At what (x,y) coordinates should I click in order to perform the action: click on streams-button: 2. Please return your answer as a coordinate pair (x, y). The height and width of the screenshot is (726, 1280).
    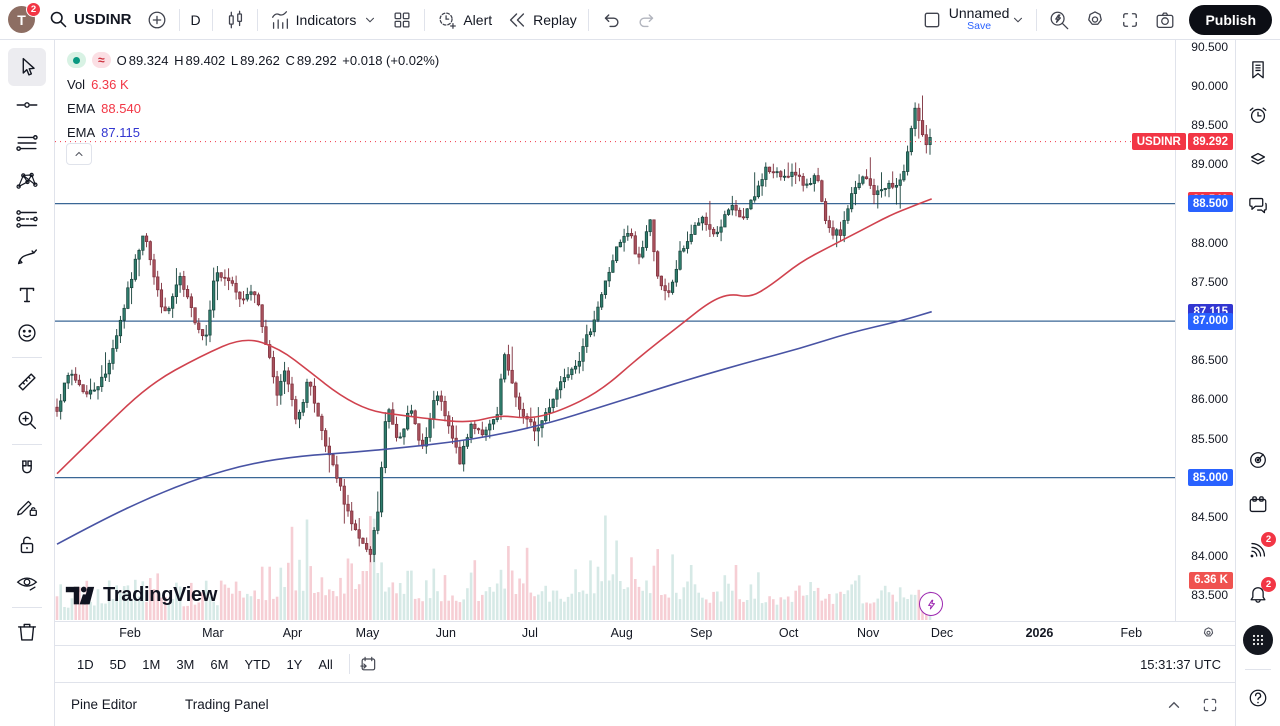
    Looking at the image, I should click on (1258, 550).